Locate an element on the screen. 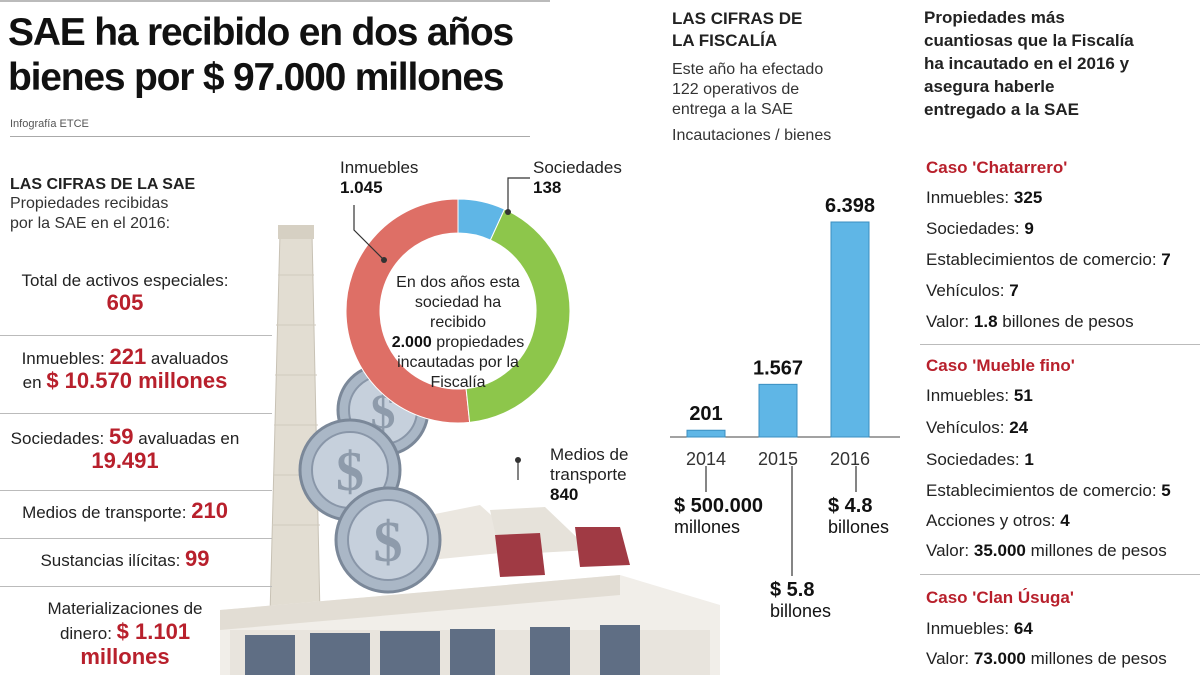 The height and width of the screenshot is (675, 1200). bar-2015 is located at coordinates (778, 410).